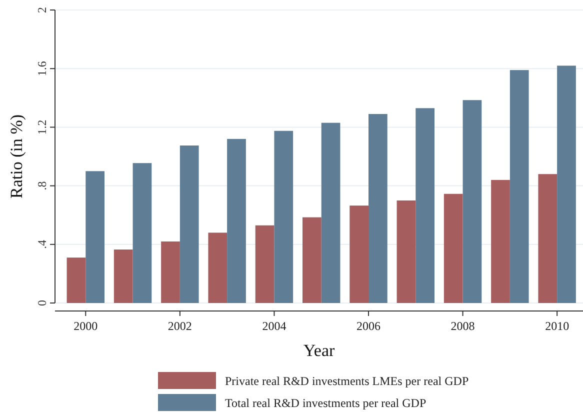  What do you see at coordinates (462, 326) in the screenshot?
I see `x-tick-label: 2008` at bounding box center [462, 326].